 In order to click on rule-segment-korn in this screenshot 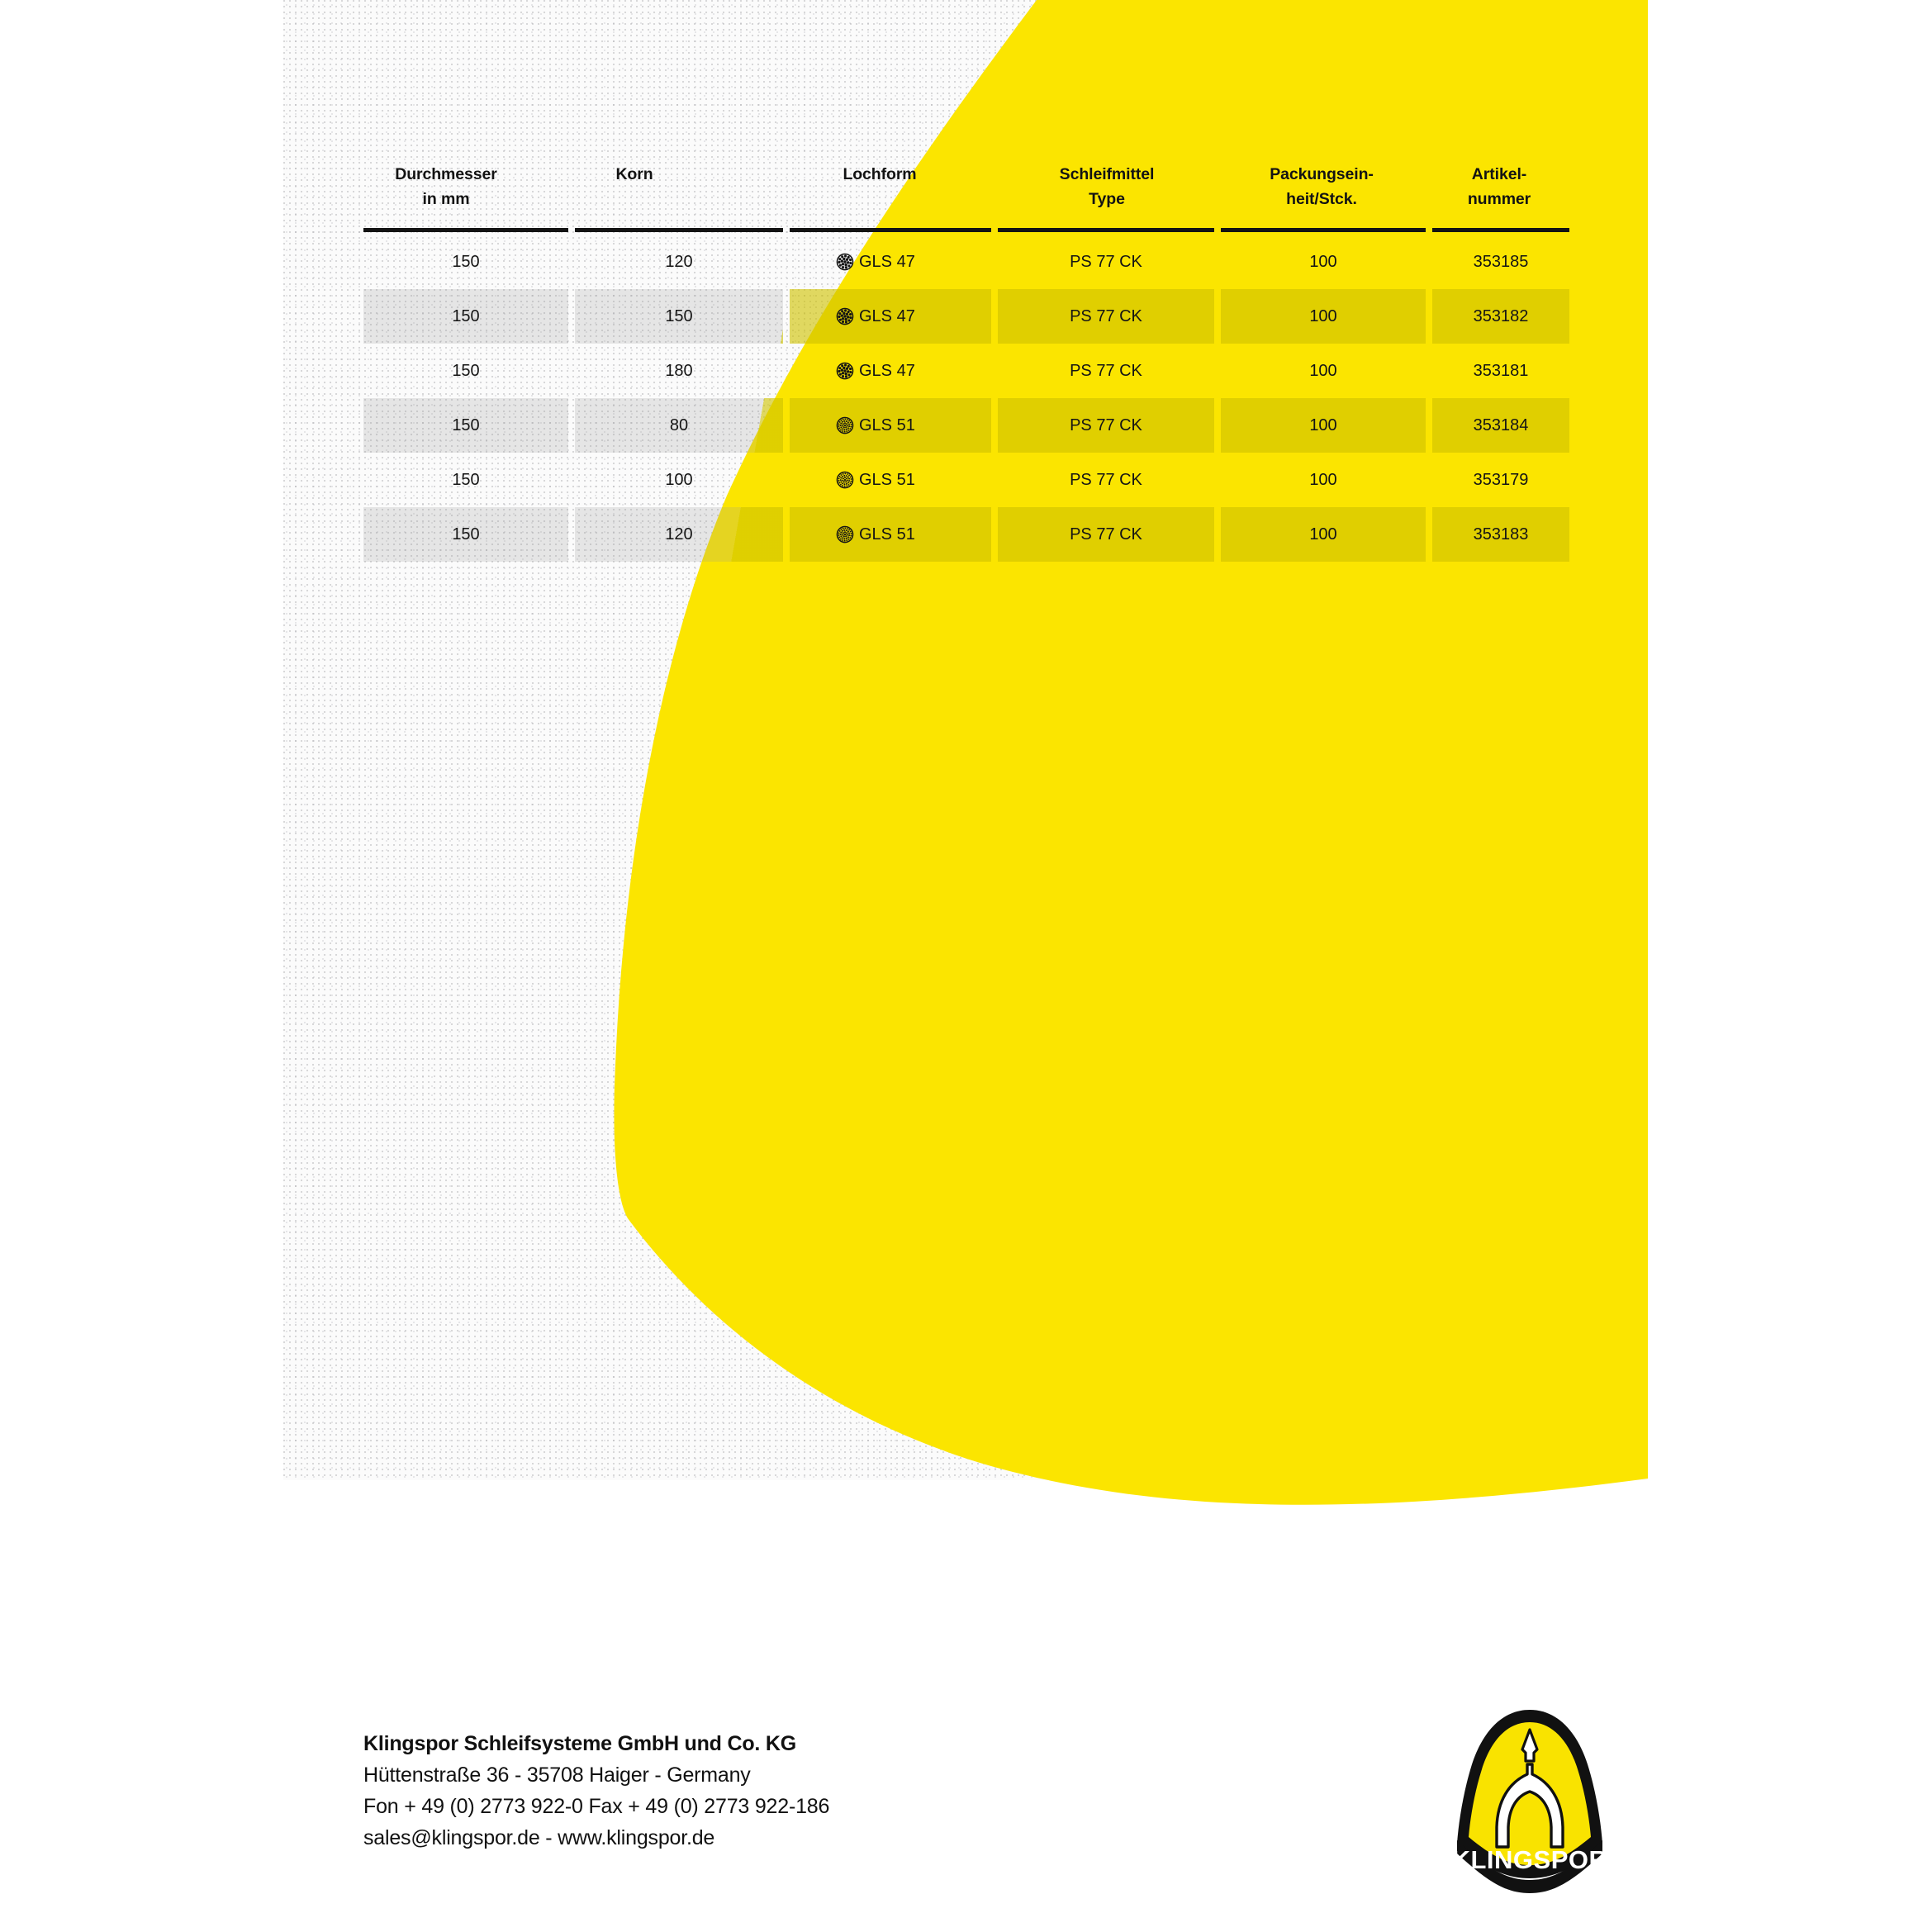, I will do `click(679, 230)`.